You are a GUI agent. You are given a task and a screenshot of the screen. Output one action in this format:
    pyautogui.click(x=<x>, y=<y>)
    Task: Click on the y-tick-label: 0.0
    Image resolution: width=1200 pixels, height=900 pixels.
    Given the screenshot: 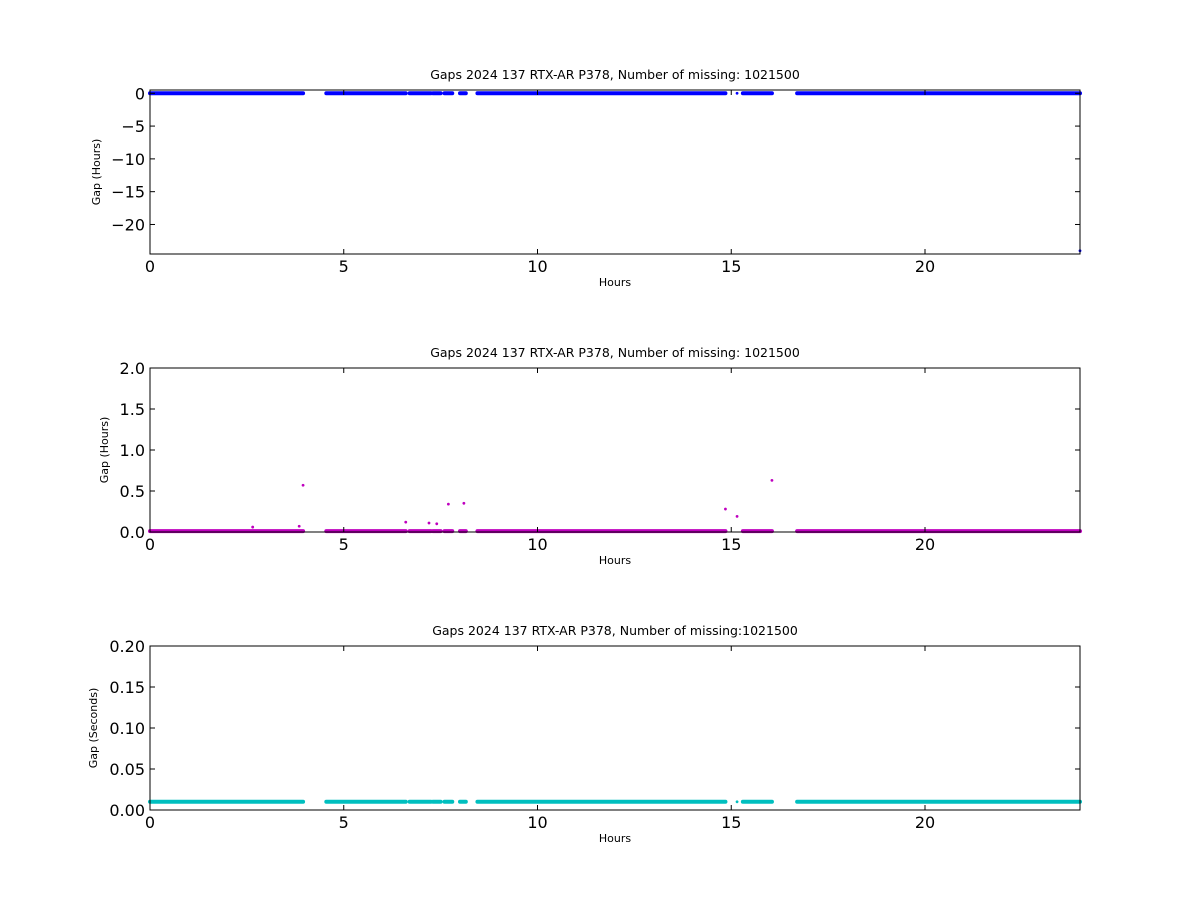 What is the action you would take?
    pyautogui.click(x=132, y=532)
    